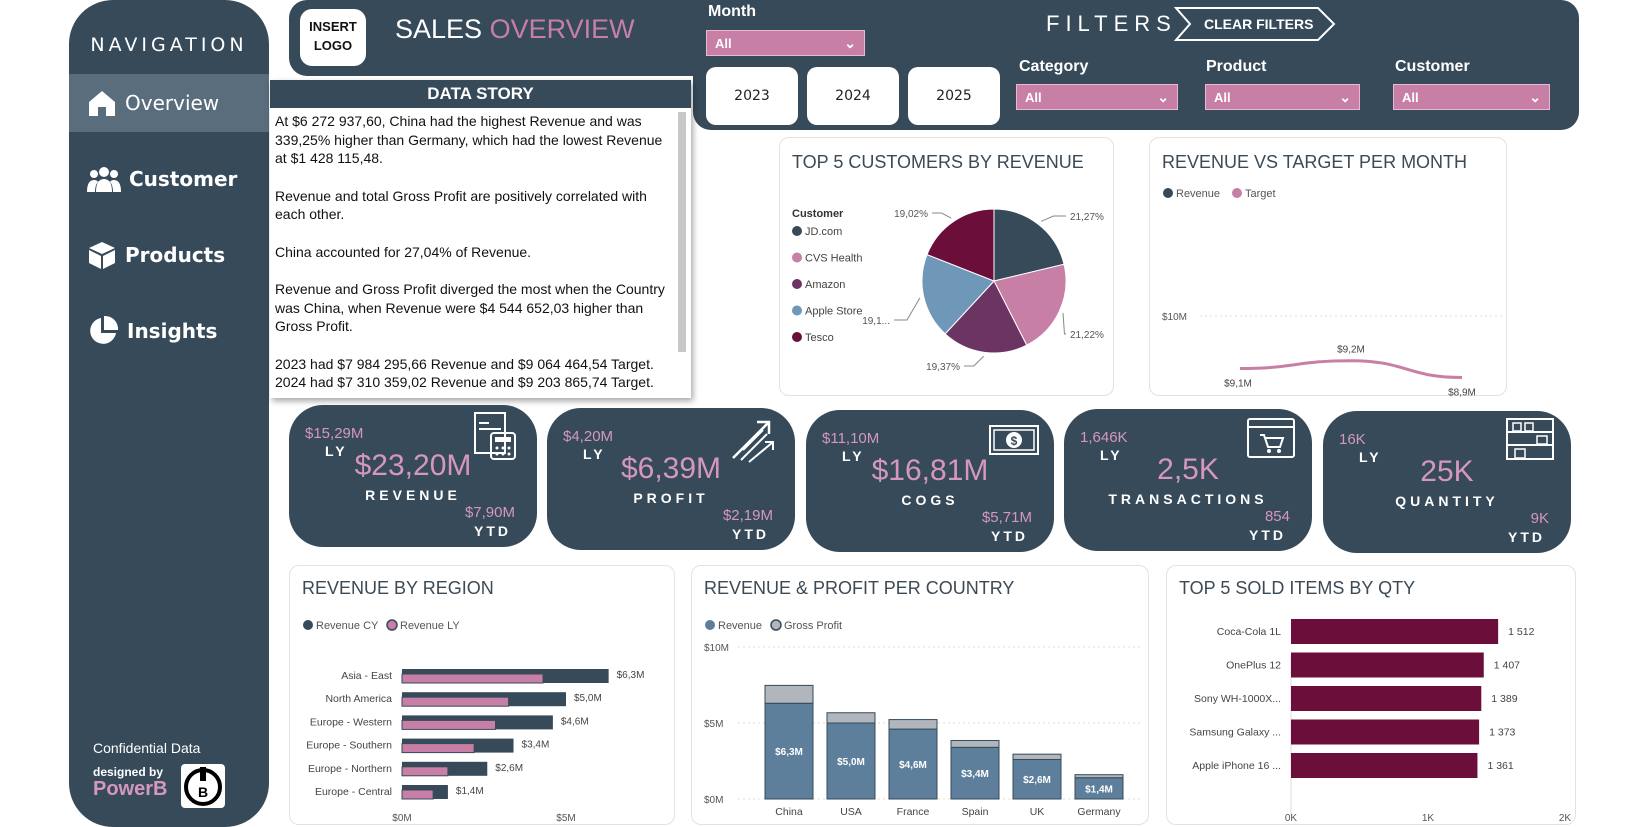  I want to click on banknote-icon: $, so click(1014, 440).